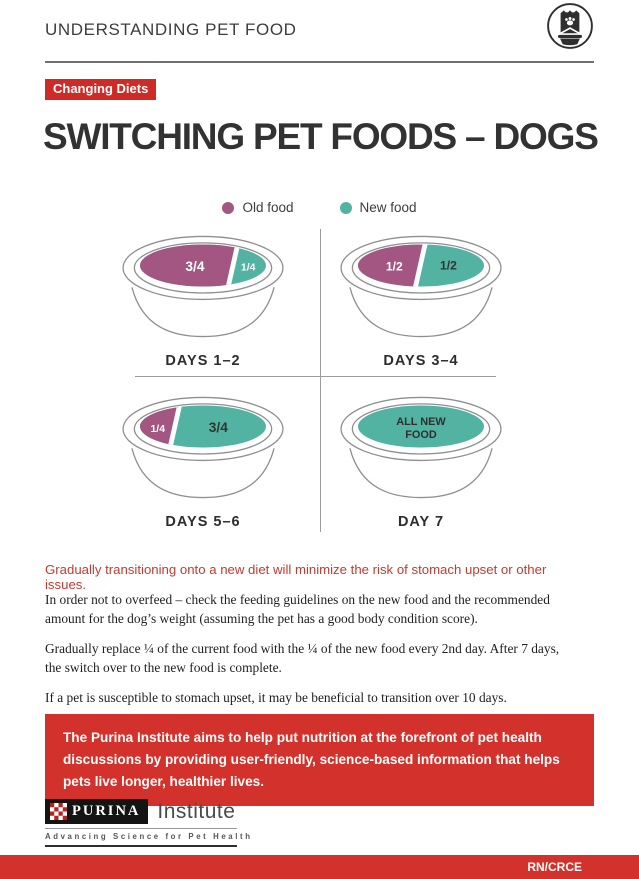  Describe the element at coordinates (421, 361) in the screenshot. I see `bowl-caption: DAYS 3–4` at that location.